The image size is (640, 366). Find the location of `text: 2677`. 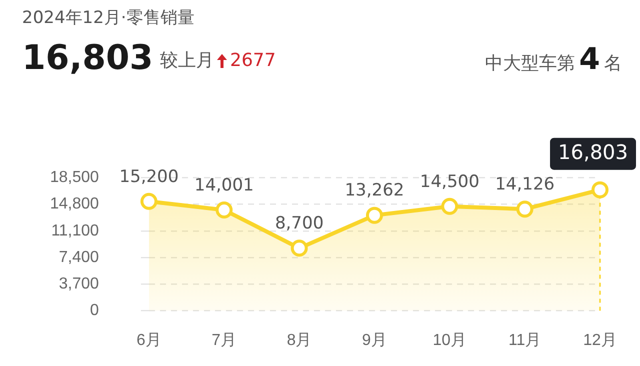

text: 2677 is located at coordinates (253, 60).